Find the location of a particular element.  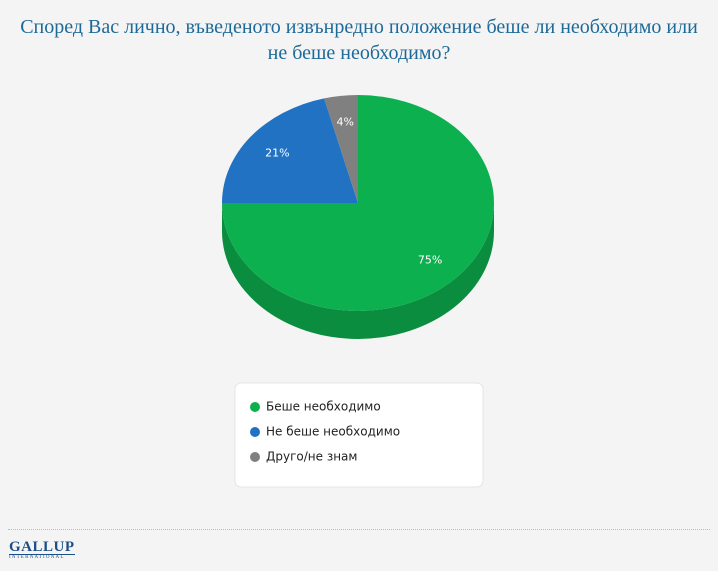

legend-box is located at coordinates (359, 435).